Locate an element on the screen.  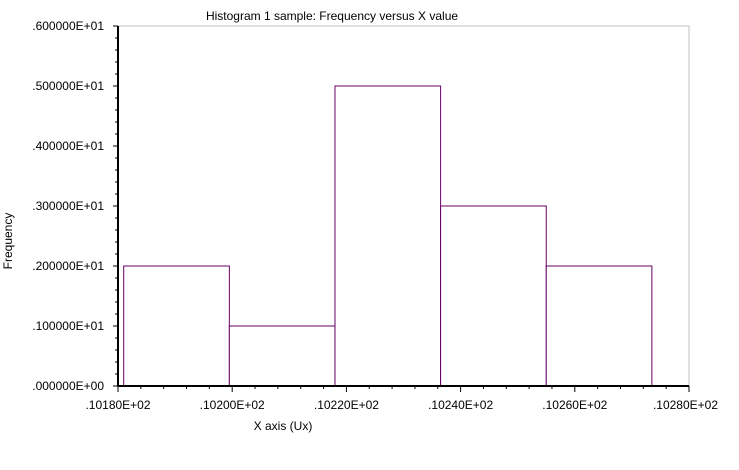
x-axis-label: X axis (Ux) is located at coordinates (283, 426).